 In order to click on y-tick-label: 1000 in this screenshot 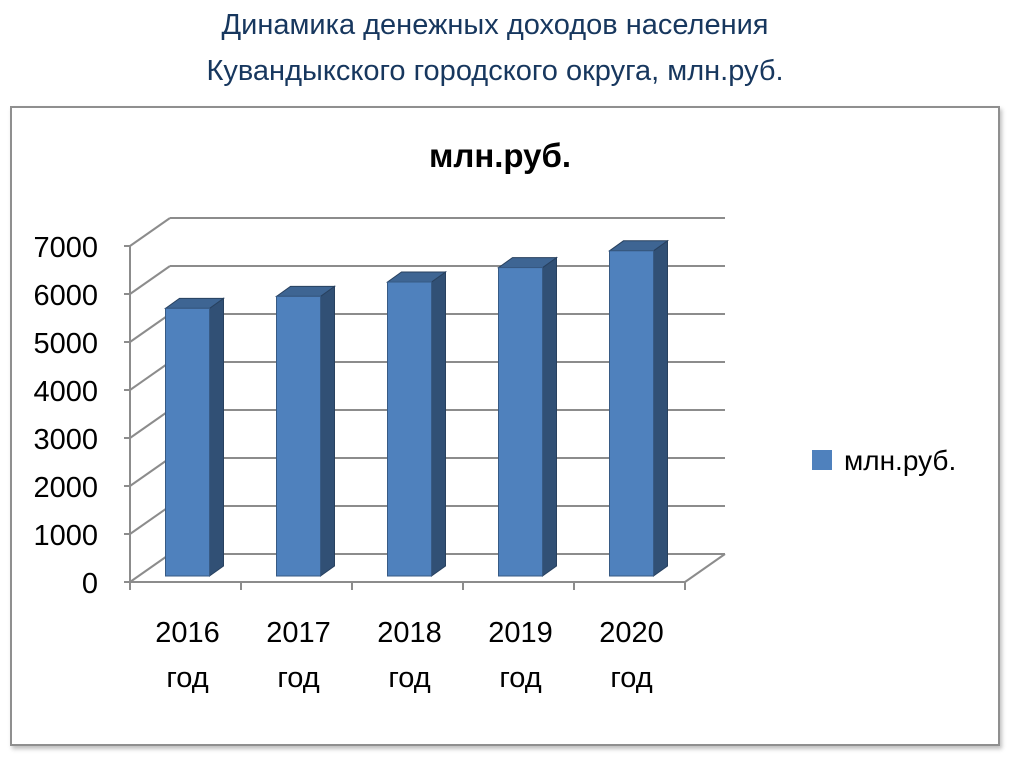, I will do `click(65, 536)`.